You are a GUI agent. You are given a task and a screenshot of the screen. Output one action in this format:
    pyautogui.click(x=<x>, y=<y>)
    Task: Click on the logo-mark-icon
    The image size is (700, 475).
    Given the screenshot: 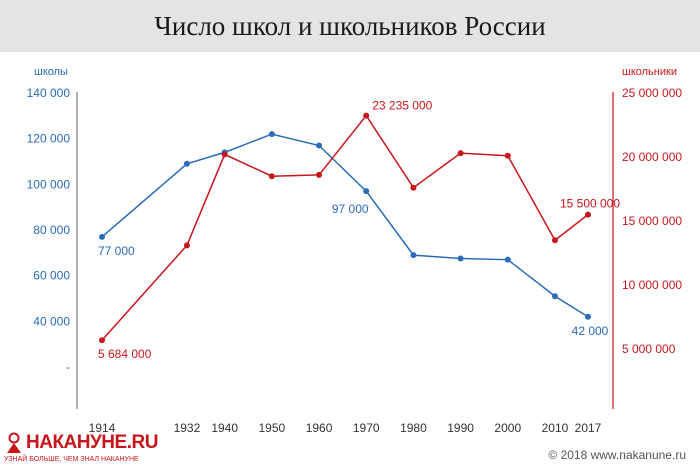 What is the action you would take?
    pyautogui.click(x=14, y=442)
    